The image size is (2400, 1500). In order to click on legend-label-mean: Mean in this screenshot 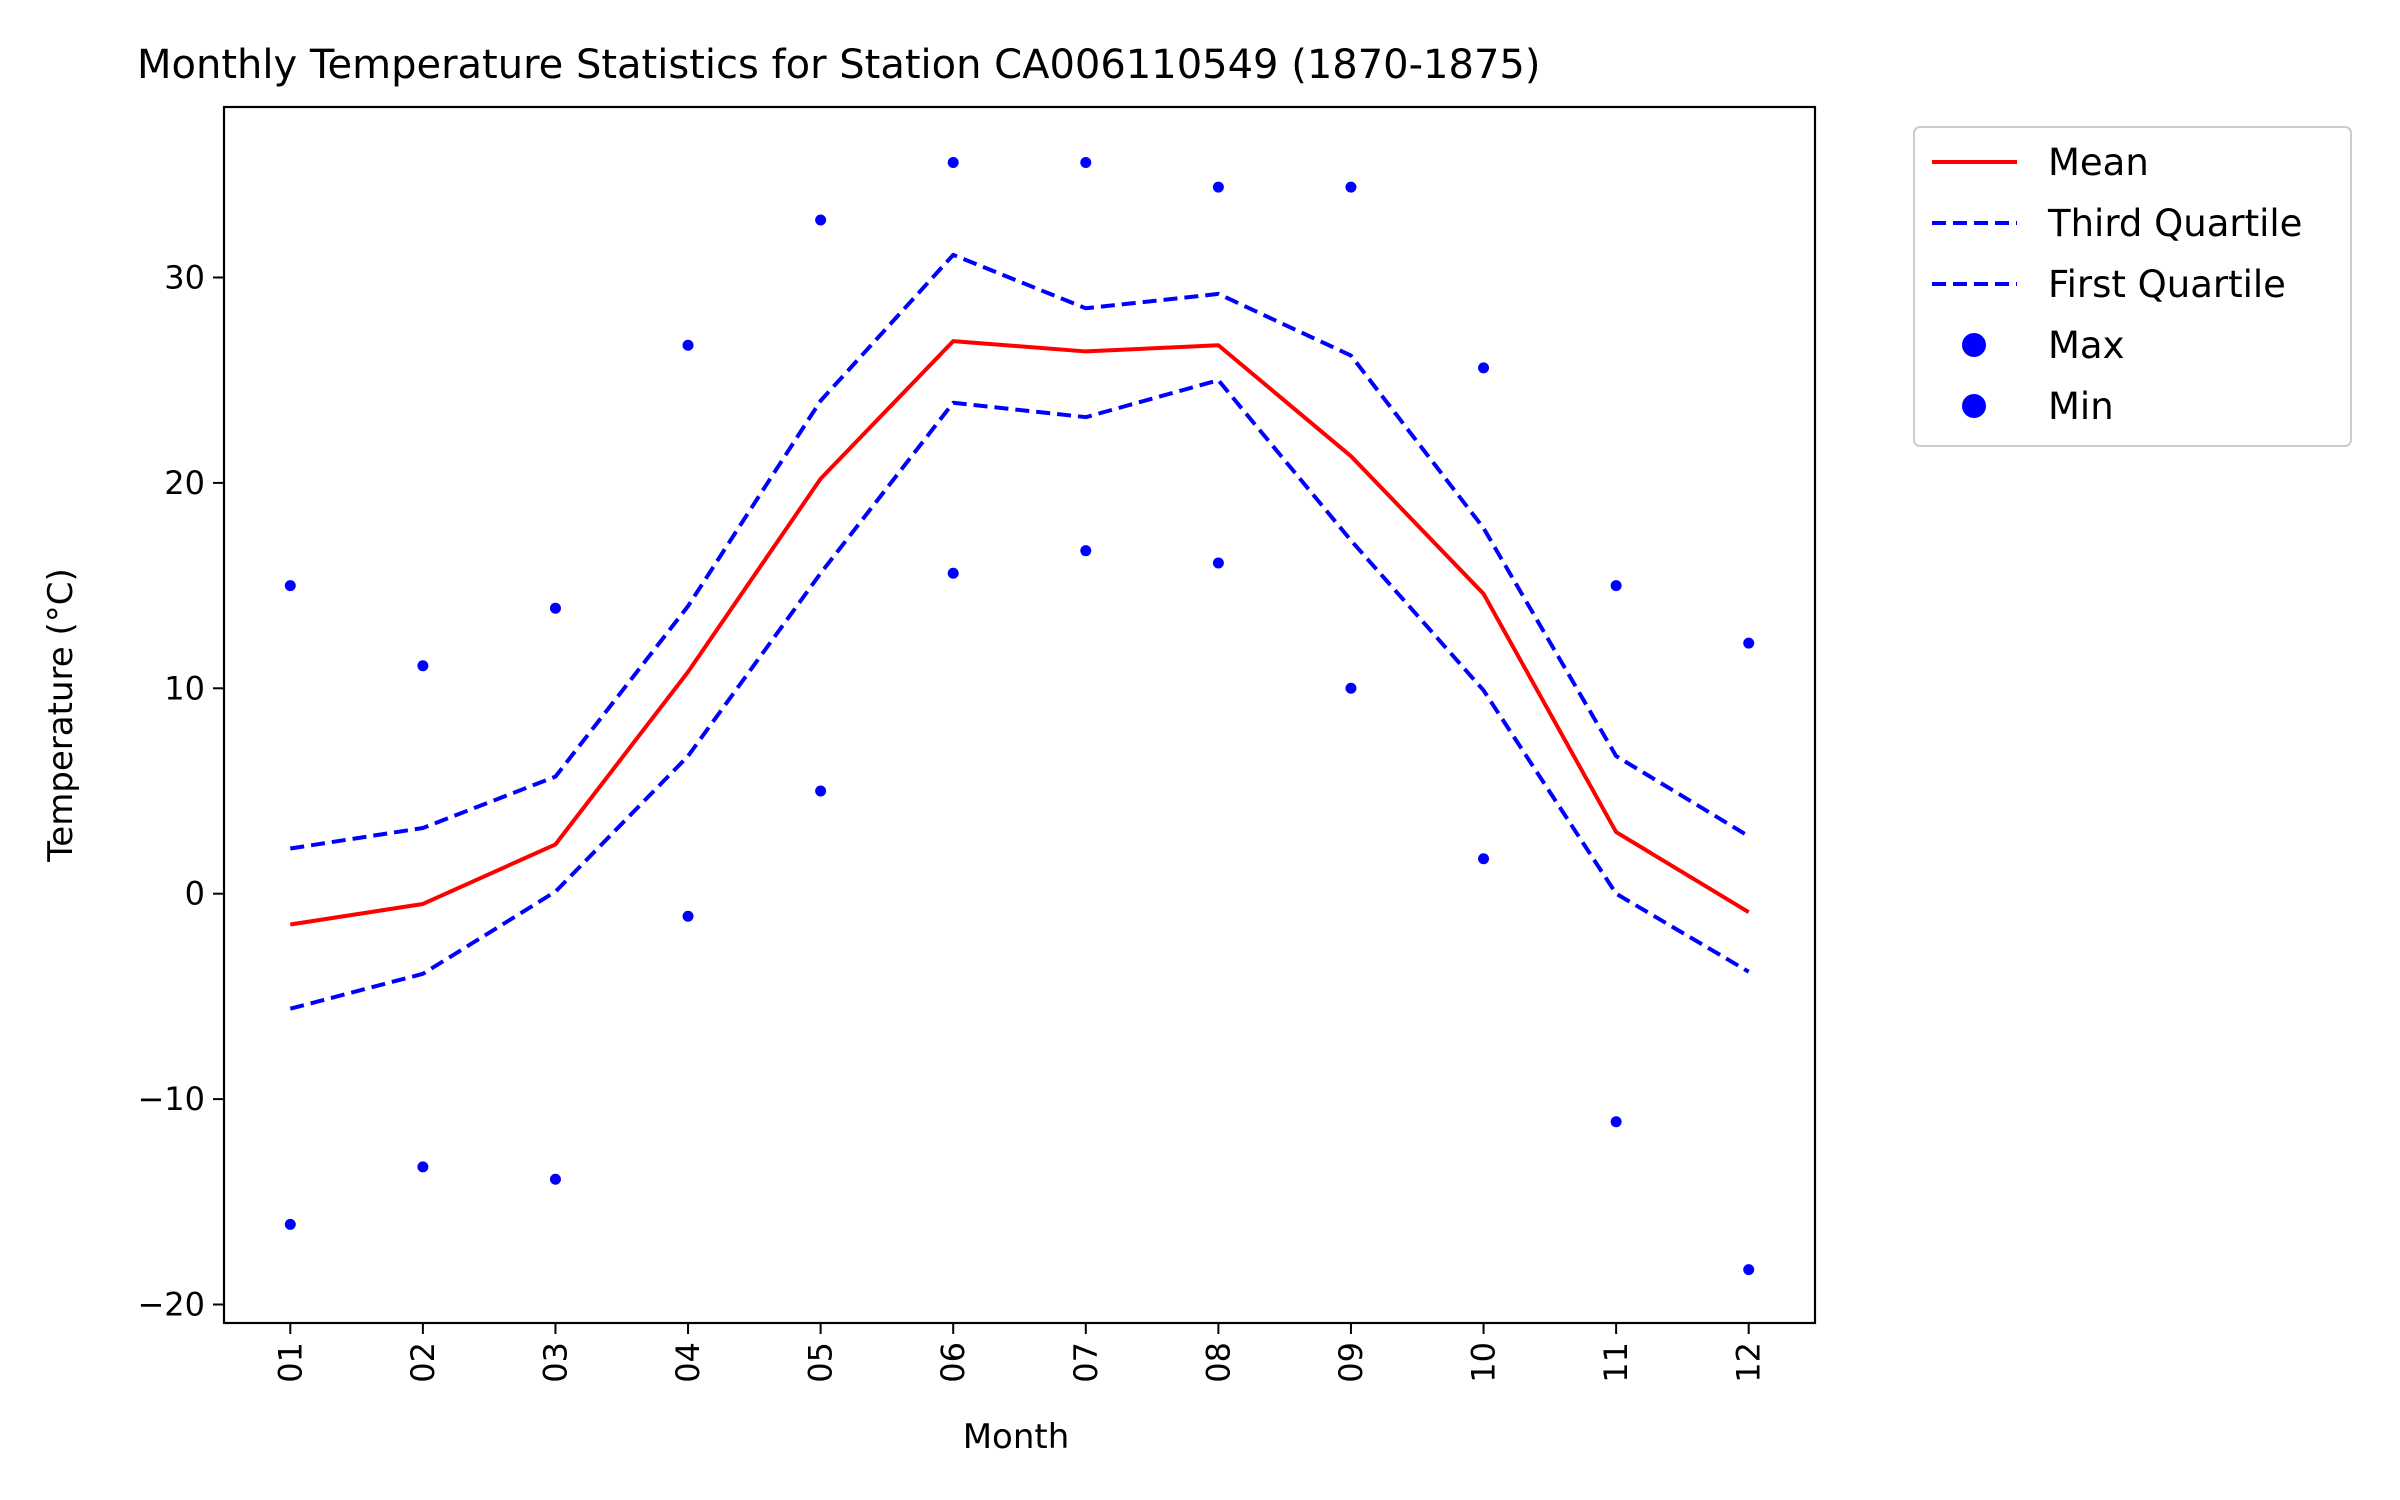, I will do `click(2098, 162)`.